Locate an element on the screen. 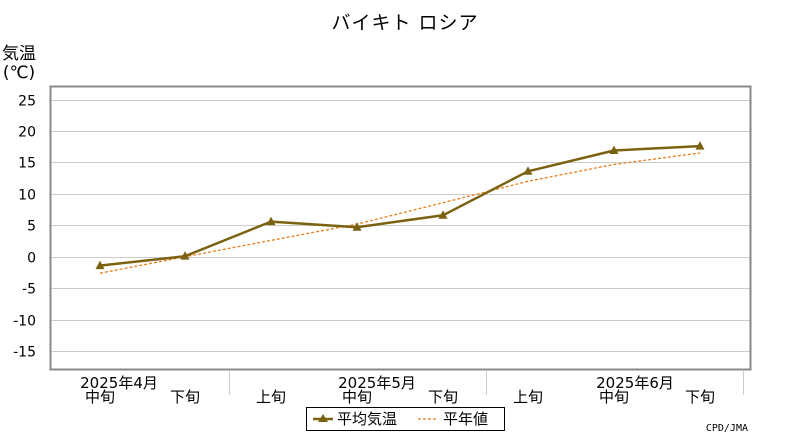  legend: 平均気温 平年値 is located at coordinates (405, 419).